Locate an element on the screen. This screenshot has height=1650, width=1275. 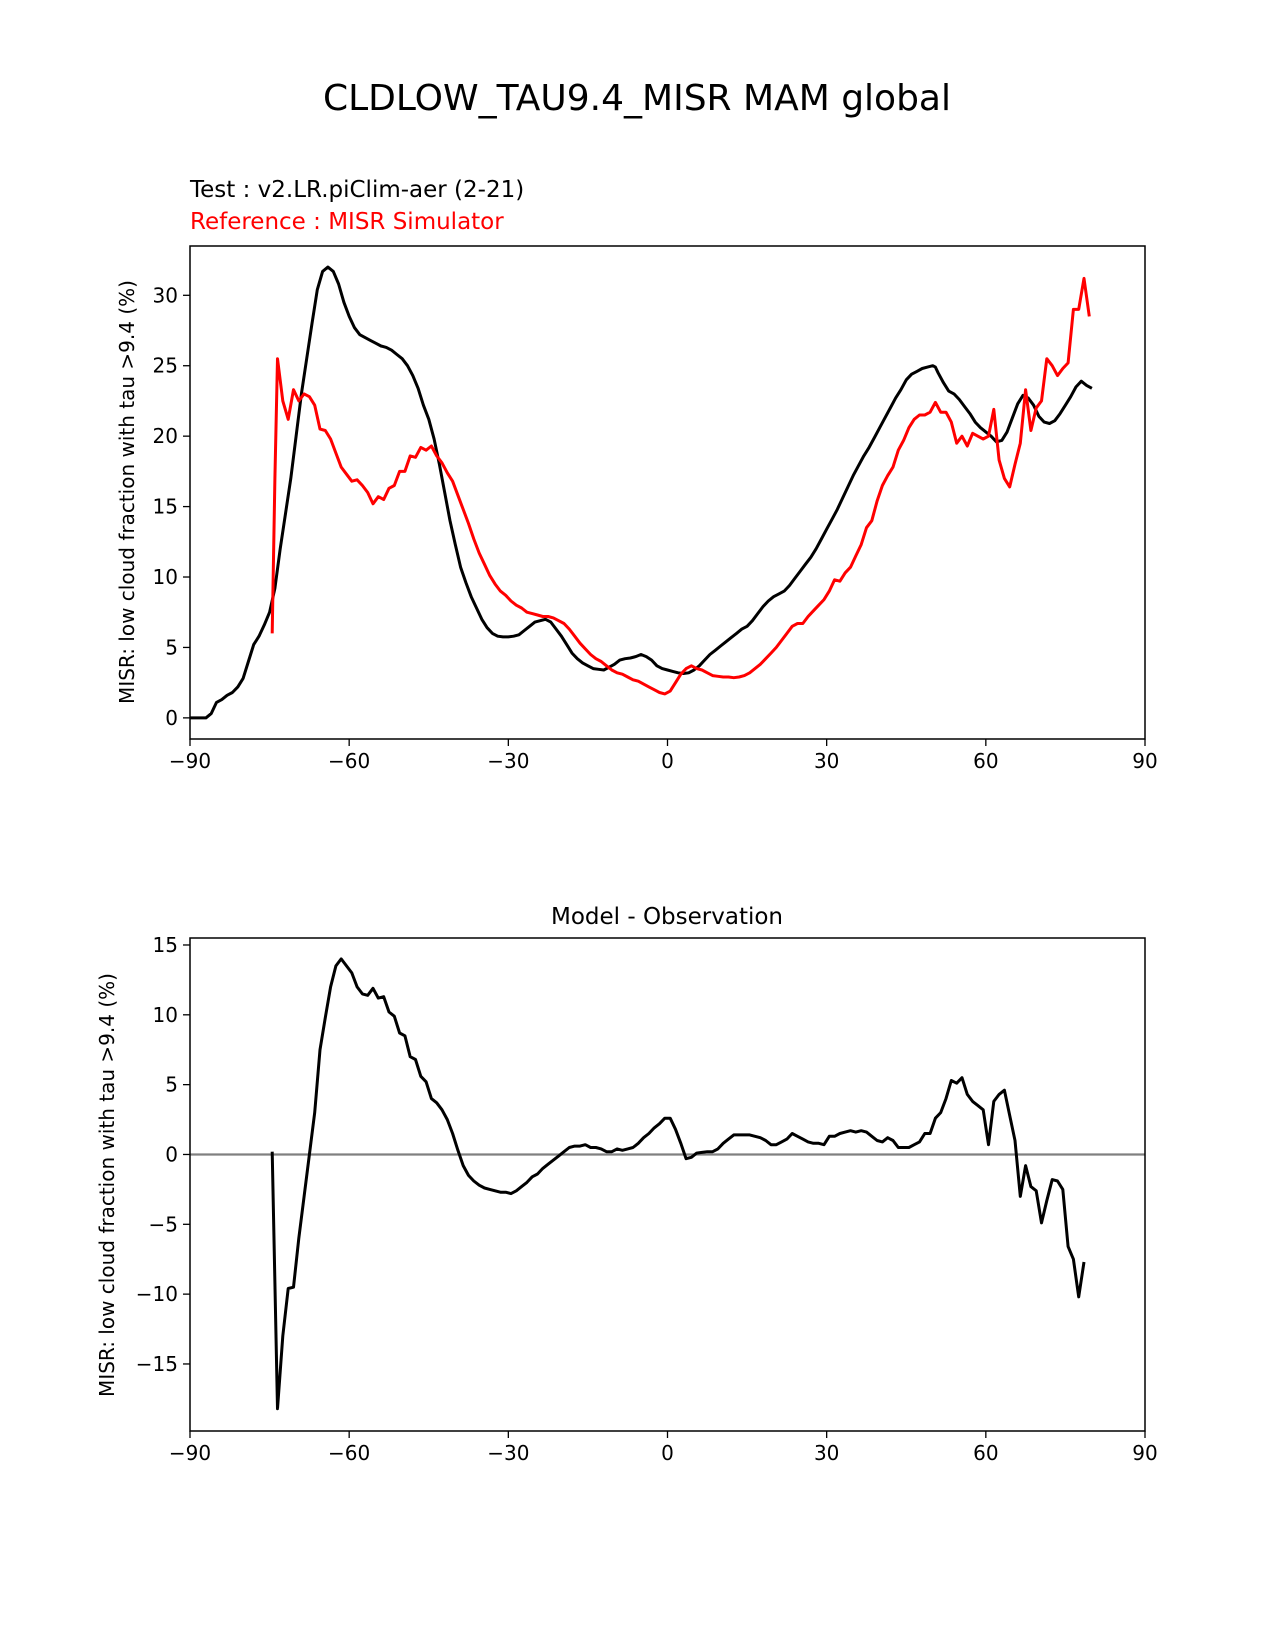
top-xtick-label: 30 is located at coordinates (826, 761).